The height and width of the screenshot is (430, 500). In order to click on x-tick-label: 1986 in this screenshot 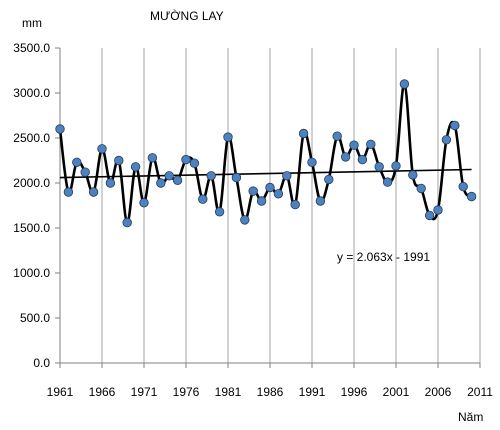, I will do `click(270, 392)`.